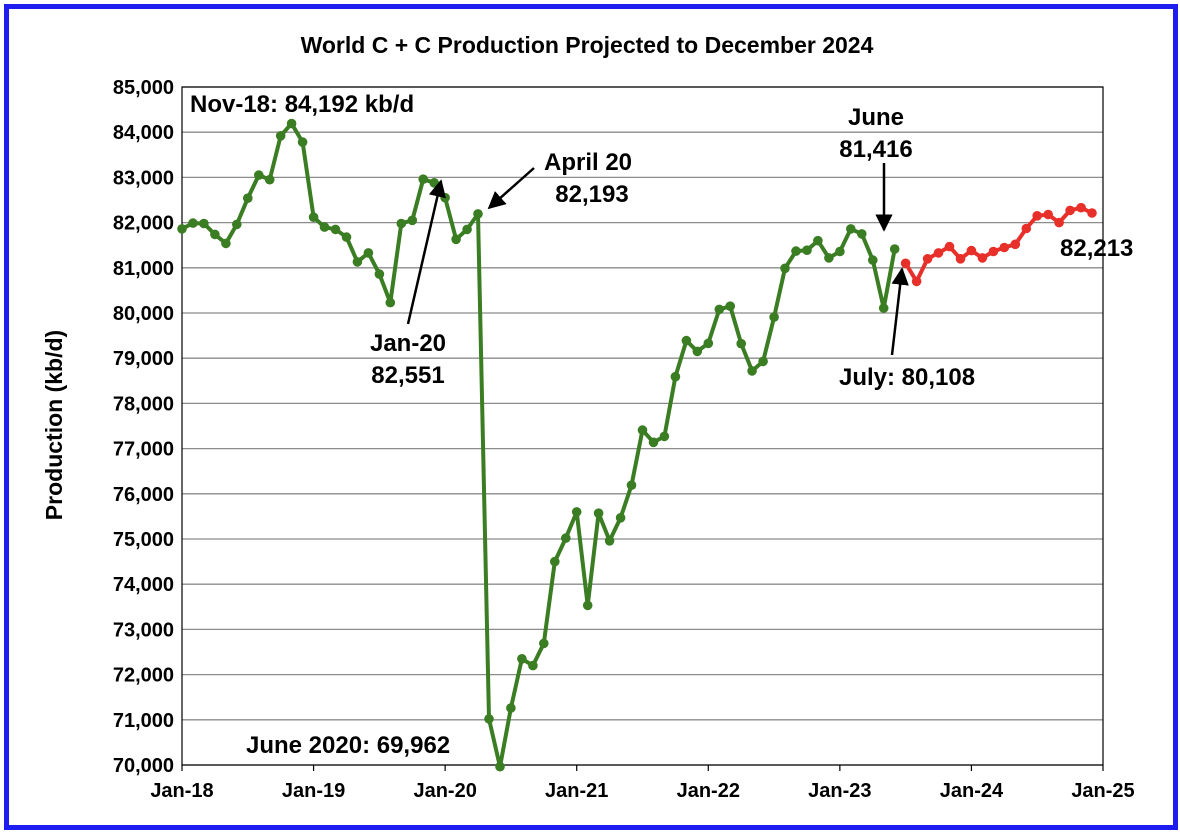  I want to click on annotation-jan20-value: 82,551, so click(407, 375).